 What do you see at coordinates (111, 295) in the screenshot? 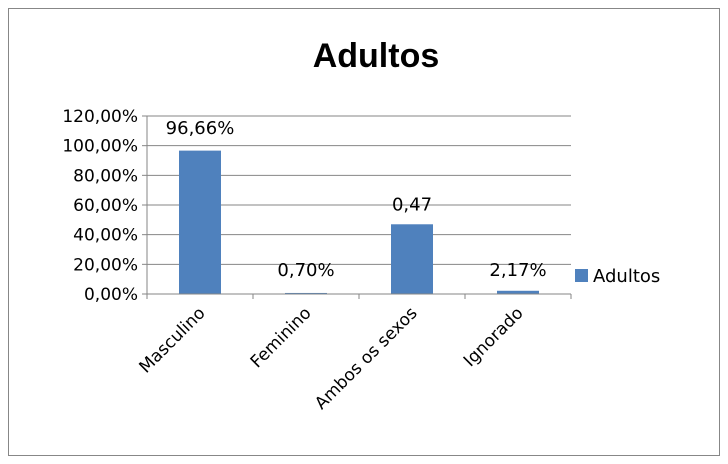
I see `y-tick-label: 0,00%` at bounding box center [111, 295].